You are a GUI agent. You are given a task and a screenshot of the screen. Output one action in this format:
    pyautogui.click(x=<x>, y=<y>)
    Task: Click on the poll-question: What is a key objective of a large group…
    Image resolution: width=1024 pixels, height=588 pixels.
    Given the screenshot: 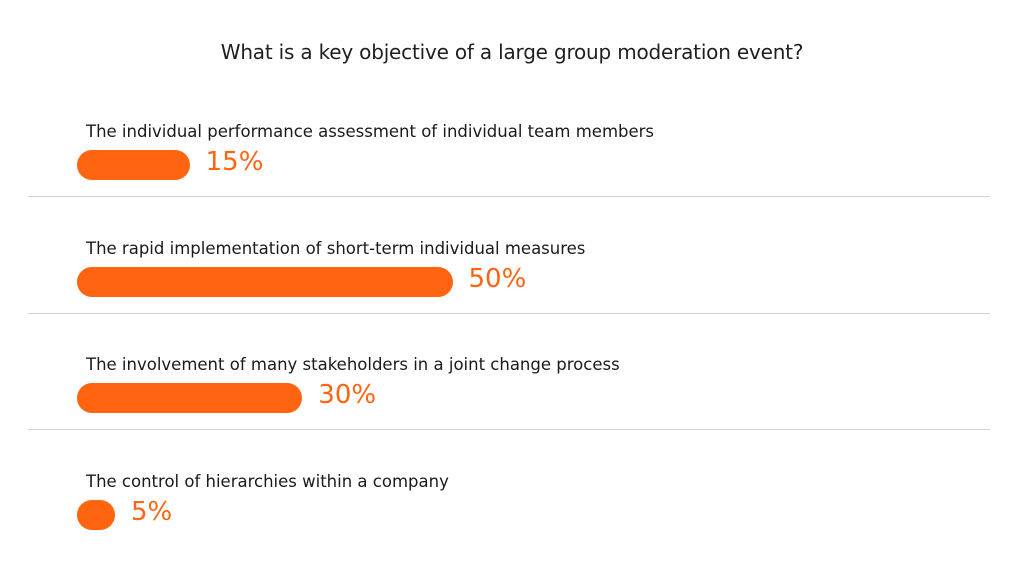 What is the action you would take?
    pyautogui.click(x=512, y=52)
    